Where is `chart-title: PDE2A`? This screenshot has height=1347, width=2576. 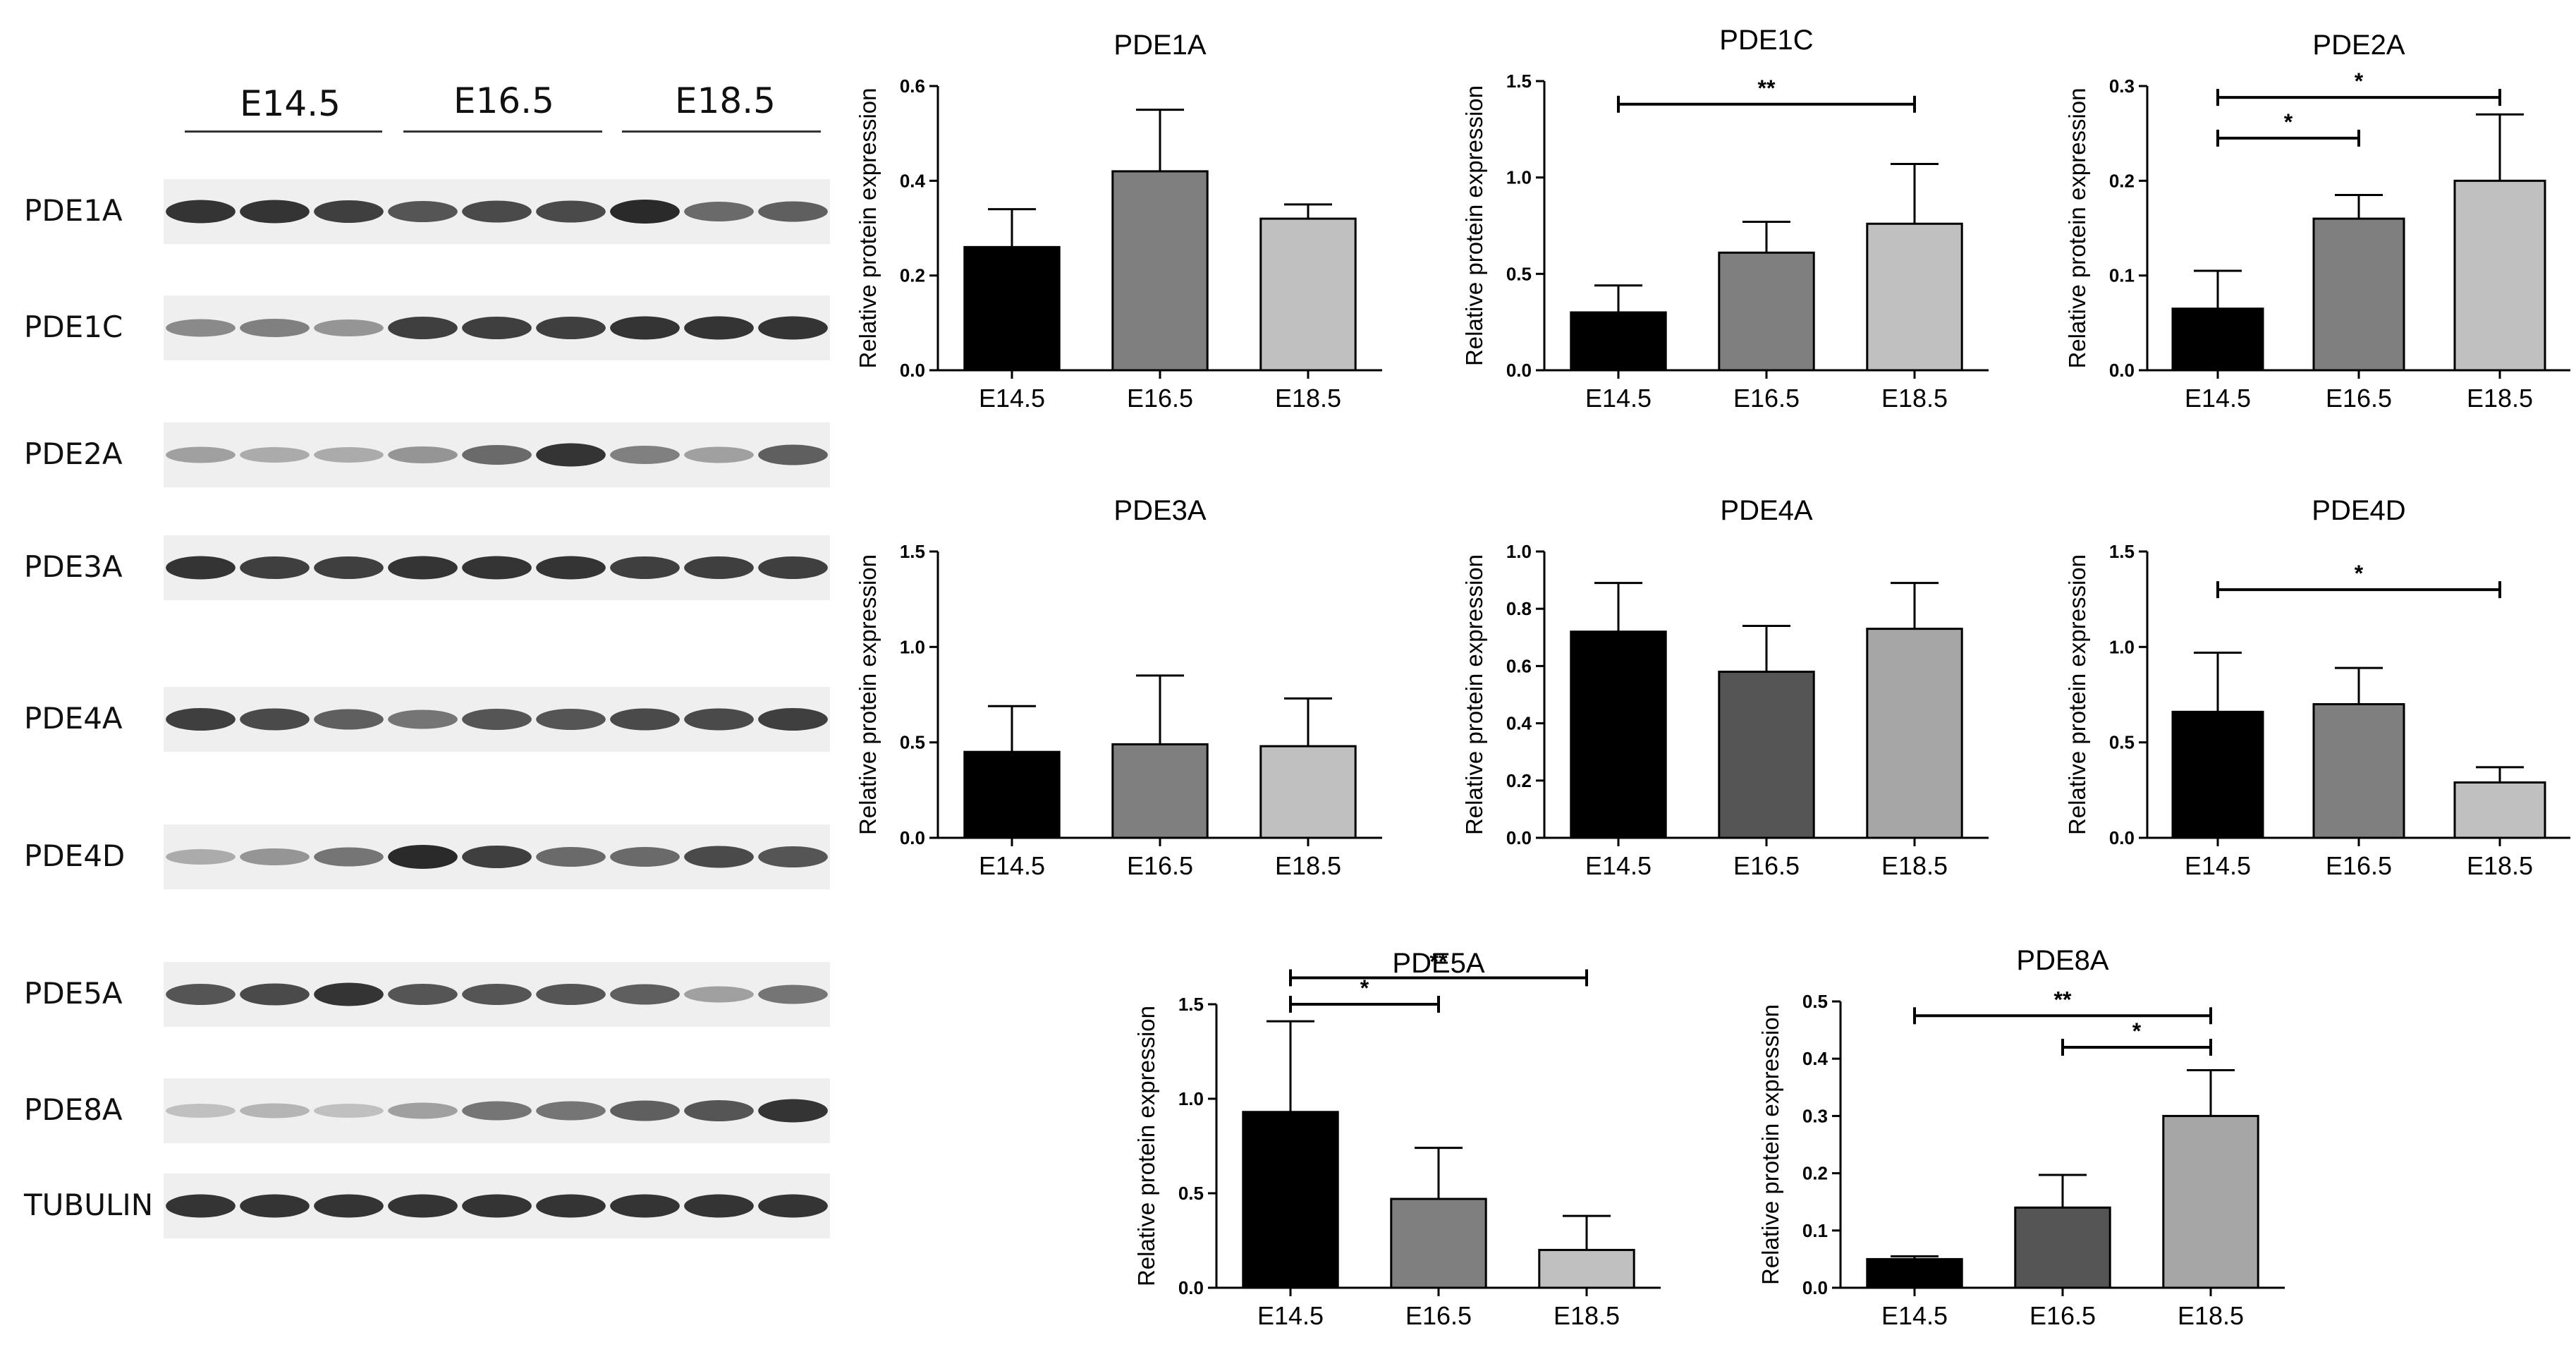 chart-title: PDE2A is located at coordinates (2358, 45).